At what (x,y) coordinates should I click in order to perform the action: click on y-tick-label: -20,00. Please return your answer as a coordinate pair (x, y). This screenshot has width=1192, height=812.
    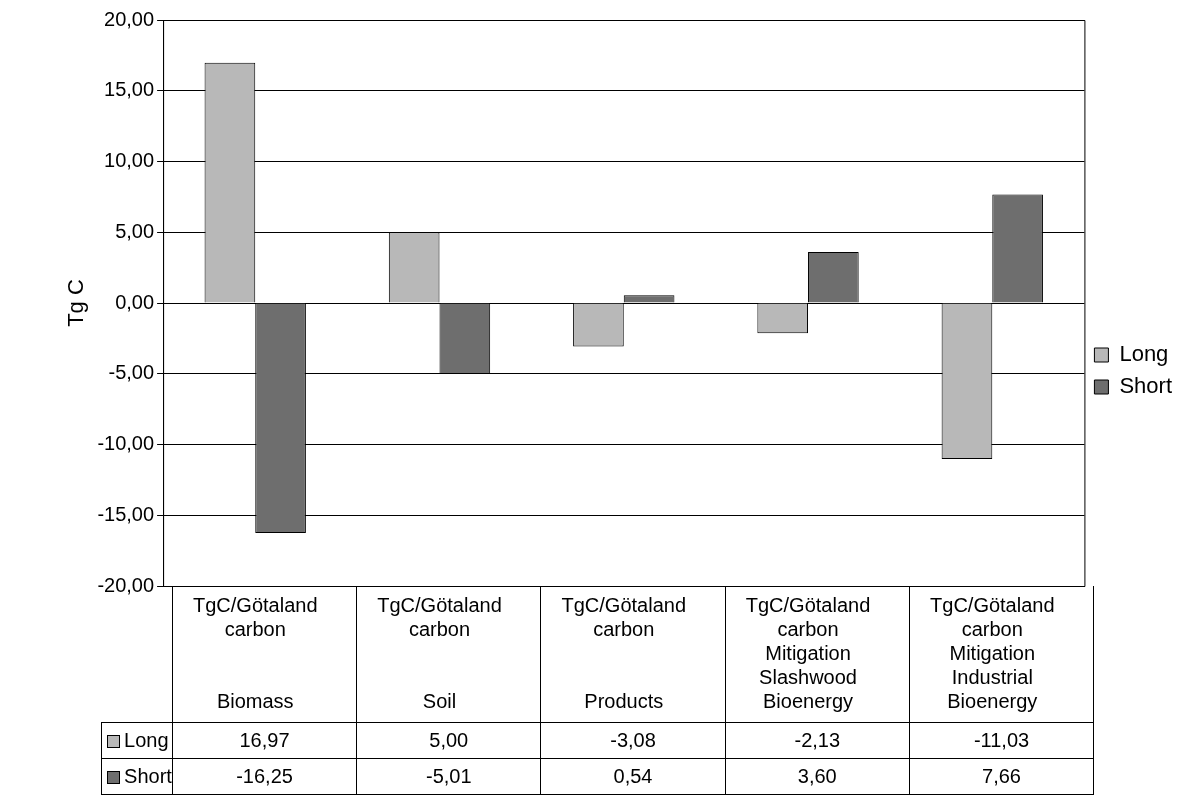
    Looking at the image, I should click on (126, 584).